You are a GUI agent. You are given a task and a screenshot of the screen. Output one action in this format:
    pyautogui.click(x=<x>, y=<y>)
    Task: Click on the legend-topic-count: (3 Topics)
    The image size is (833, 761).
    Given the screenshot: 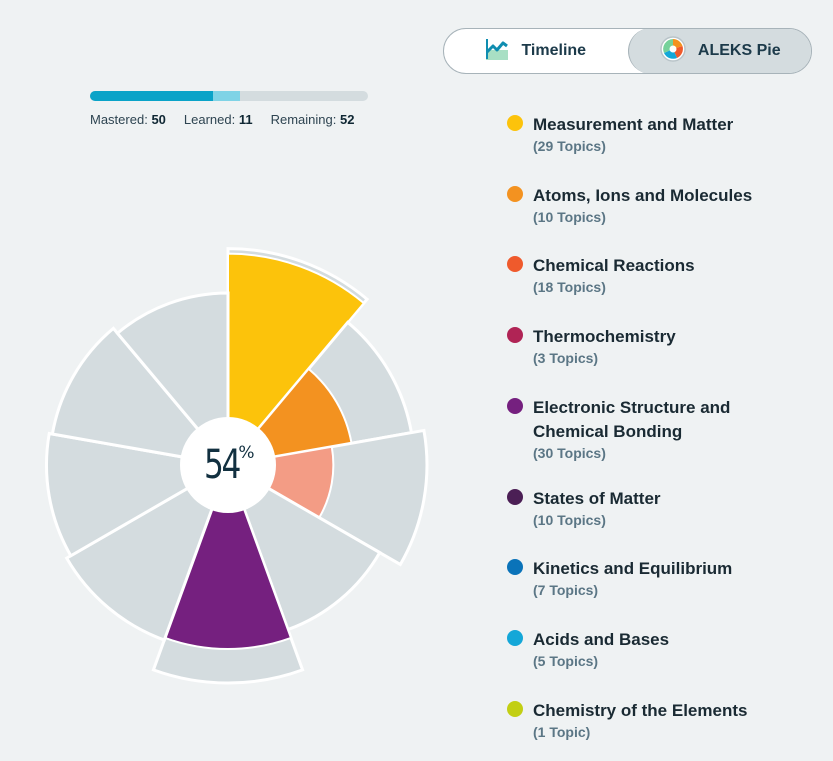 What is the action you would take?
    pyautogui.click(x=566, y=358)
    